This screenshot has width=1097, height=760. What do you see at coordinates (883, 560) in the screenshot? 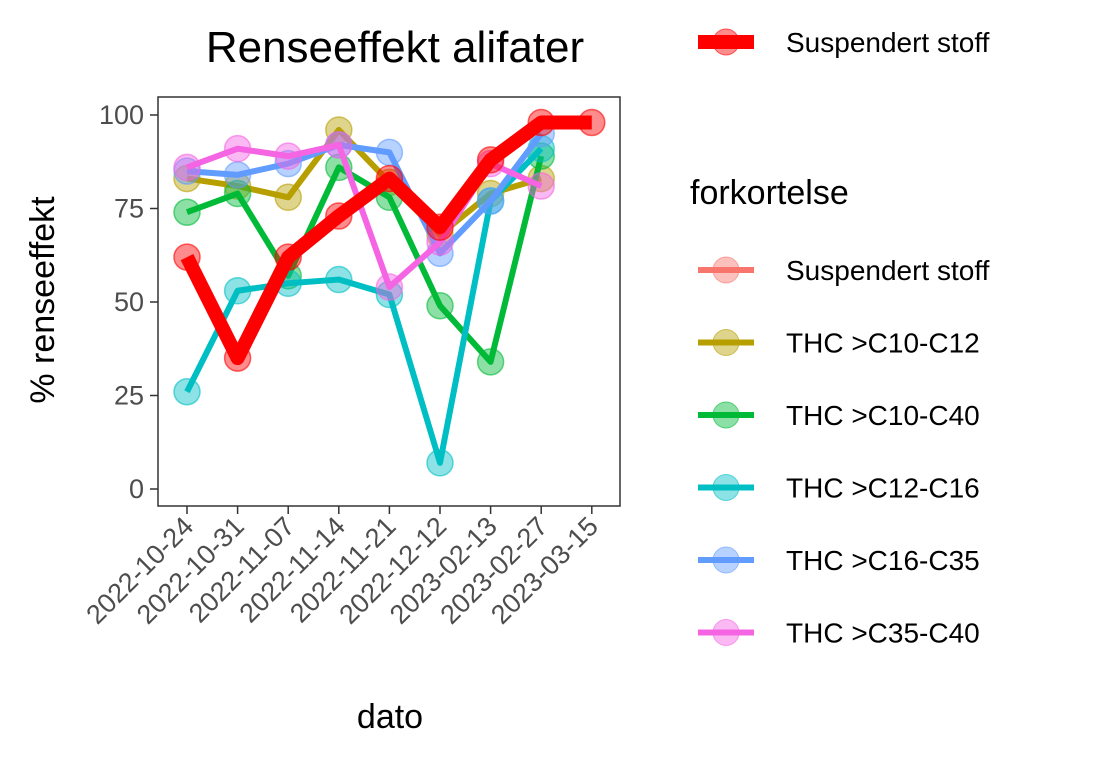
I see `legend-label: THC >C16-C35` at bounding box center [883, 560].